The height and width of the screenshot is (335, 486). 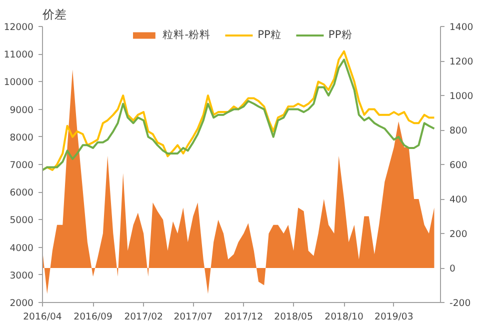 I want to click on x-tick-label: 2018/05, so click(x=293, y=317).